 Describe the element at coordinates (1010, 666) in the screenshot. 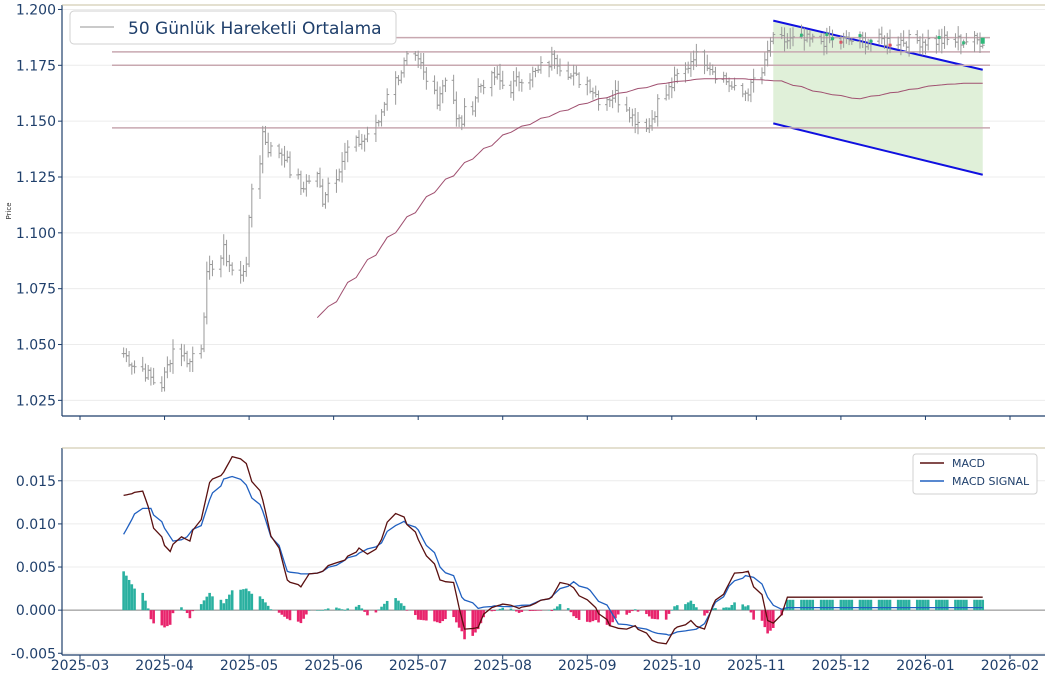

I see `macd-x-tick-label: 2026-02` at that location.